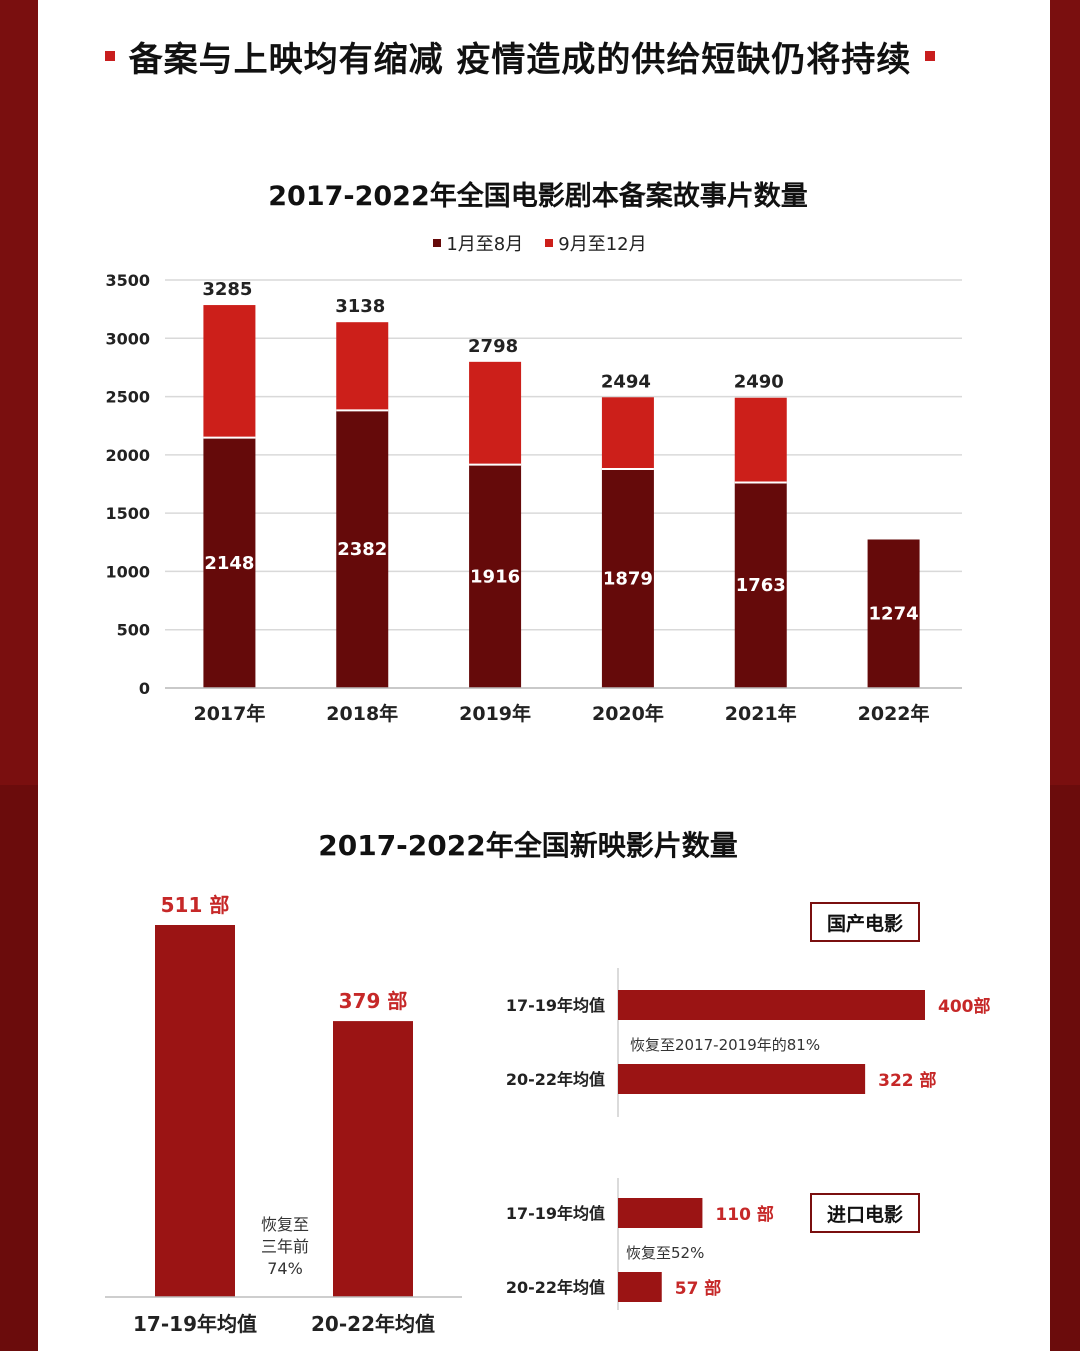  Describe the element at coordinates (195, 1324) in the screenshot. I see `x-tick-label: 17-19年均值` at that location.